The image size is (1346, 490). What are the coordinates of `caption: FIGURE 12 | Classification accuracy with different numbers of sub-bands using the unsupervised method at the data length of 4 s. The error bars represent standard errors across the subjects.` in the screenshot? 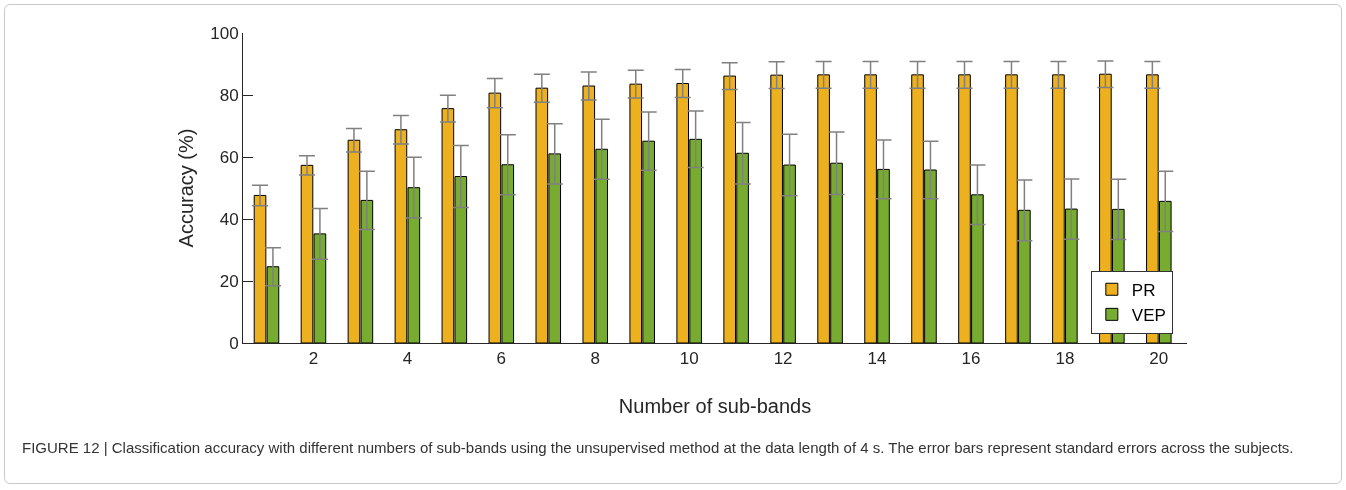 It's located at (658, 448).